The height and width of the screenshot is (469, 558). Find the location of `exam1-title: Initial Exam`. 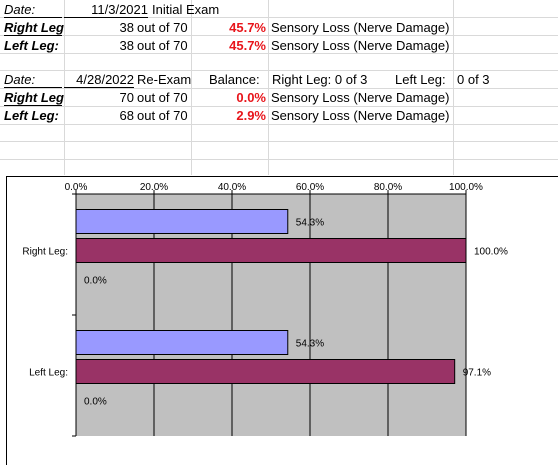

exam1-title: Initial Exam is located at coordinates (186, 9).